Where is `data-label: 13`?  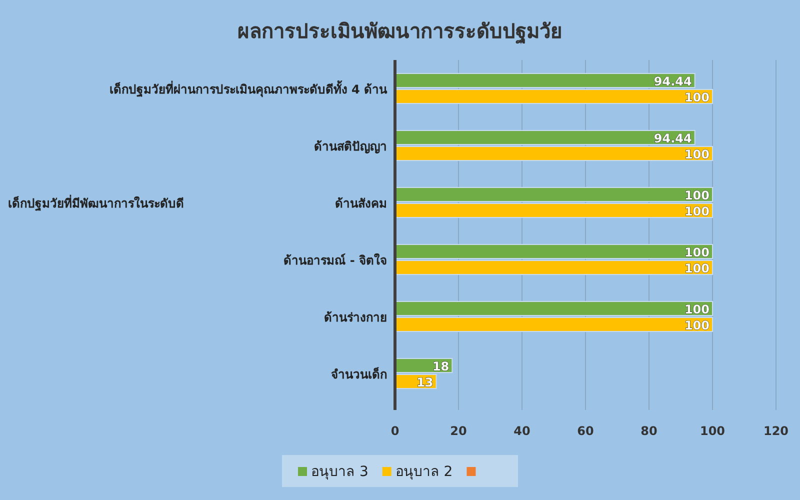
data-label: 13 is located at coordinates (425, 383).